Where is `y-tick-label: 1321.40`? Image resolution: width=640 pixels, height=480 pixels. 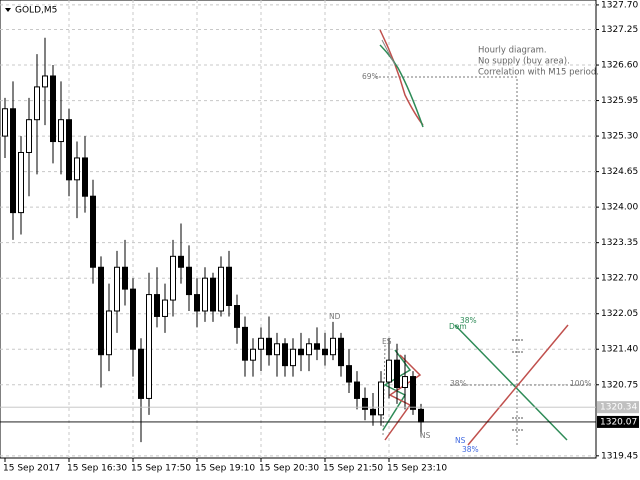 y-tick-label: 1321.40 is located at coordinates (619, 350).